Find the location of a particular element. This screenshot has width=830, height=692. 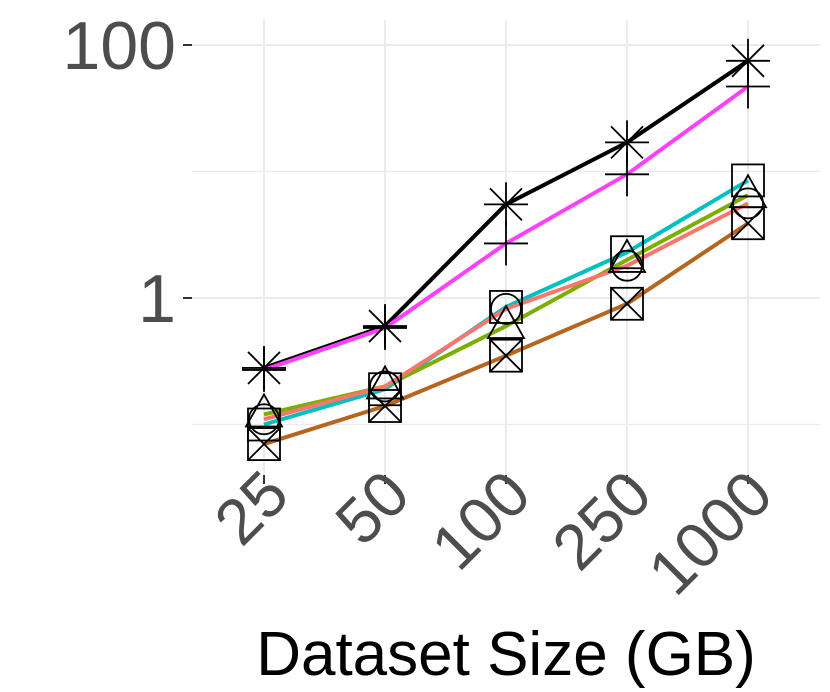

y-axis: 1 100 is located at coordinates (127, 172).